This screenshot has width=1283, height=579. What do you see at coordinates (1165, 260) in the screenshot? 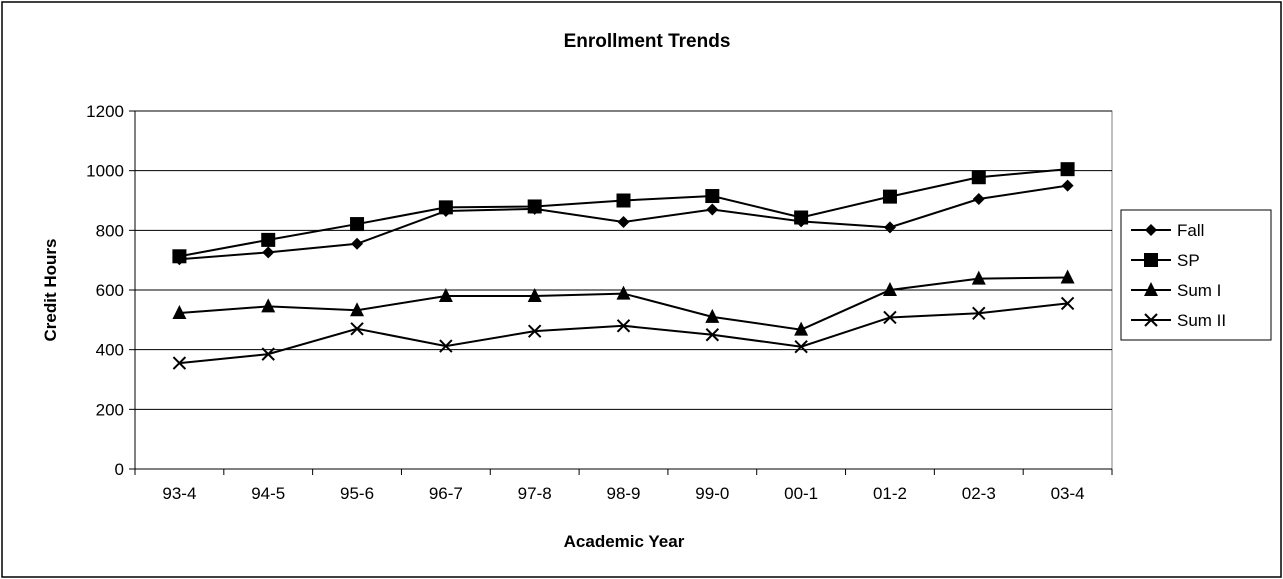
I see `legend-item-sp: SP` at bounding box center [1165, 260].